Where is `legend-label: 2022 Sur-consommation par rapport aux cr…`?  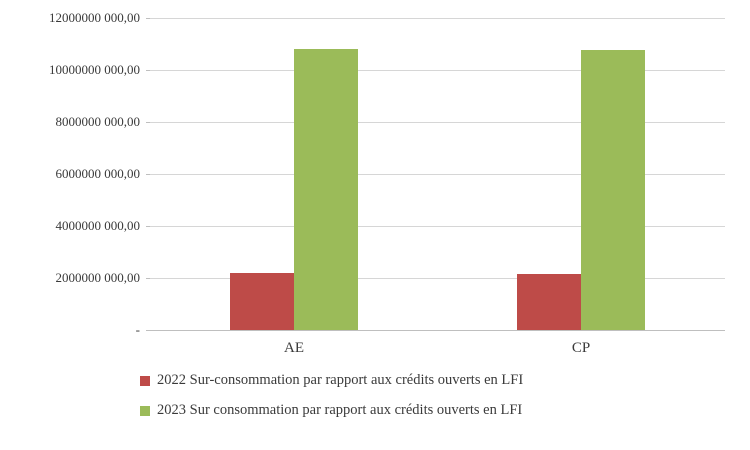
legend-label: 2022 Sur-consommation par rapport aux cr… is located at coordinates (340, 380).